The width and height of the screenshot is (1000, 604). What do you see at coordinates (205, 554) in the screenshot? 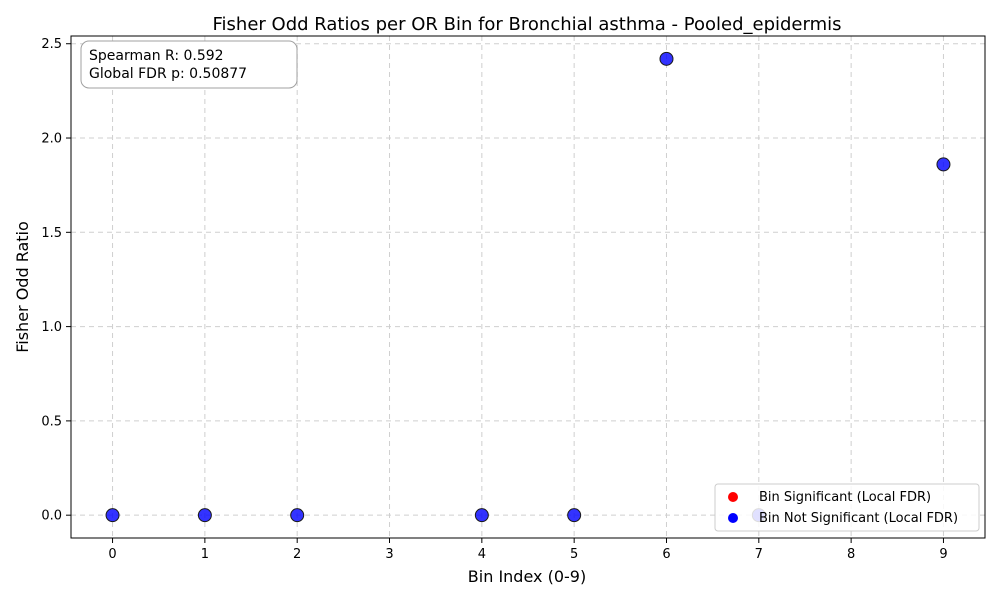
I see `x-tick-label: 1` at bounding box center [205, 554].